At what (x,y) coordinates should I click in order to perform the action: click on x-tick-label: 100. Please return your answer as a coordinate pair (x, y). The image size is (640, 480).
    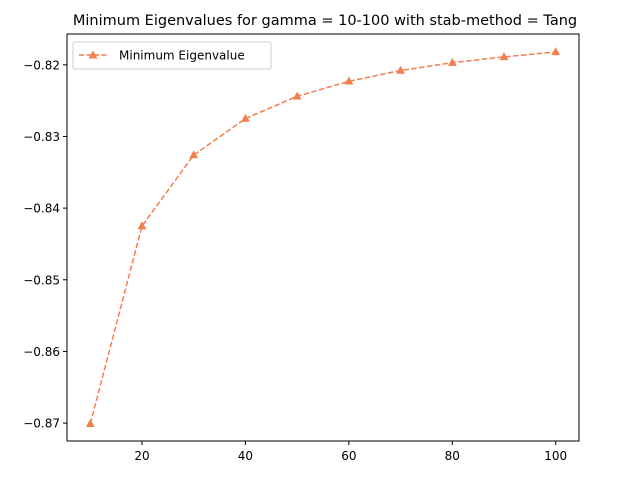
    Looking at the image, I should click on (555, 456).